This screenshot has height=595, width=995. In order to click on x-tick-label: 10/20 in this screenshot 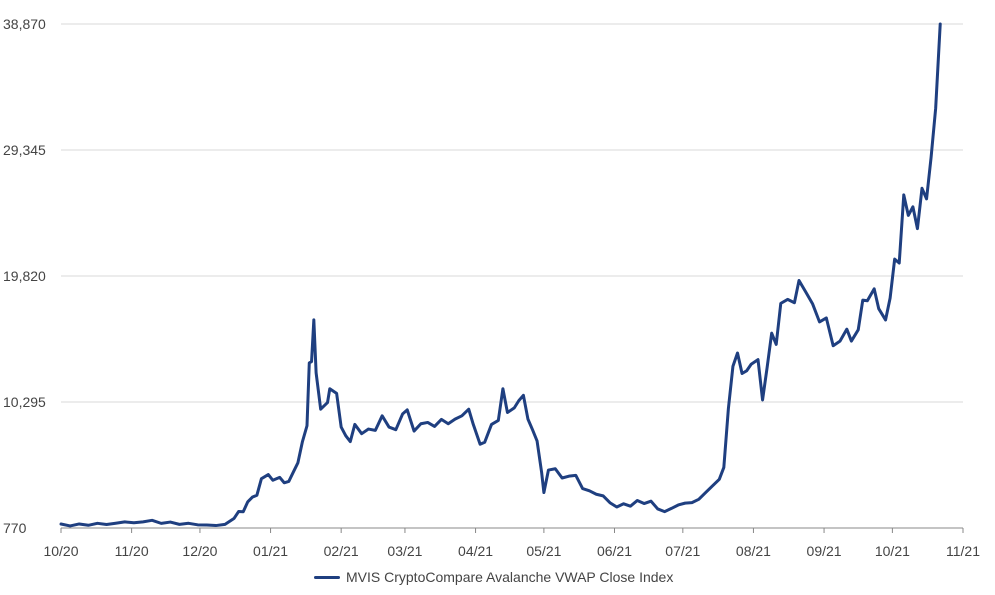, I will do `click(60, 551)`.